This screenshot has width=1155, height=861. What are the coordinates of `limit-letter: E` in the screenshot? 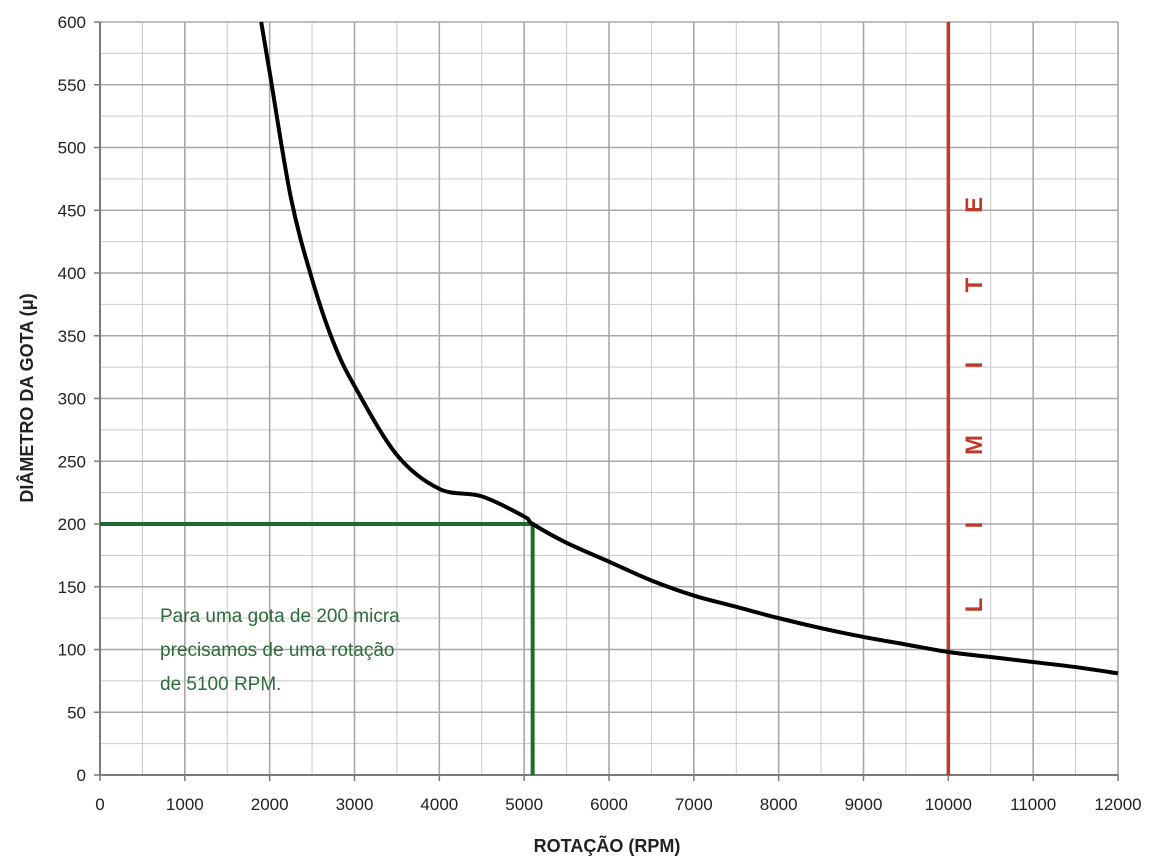 It's located at (974, 205).